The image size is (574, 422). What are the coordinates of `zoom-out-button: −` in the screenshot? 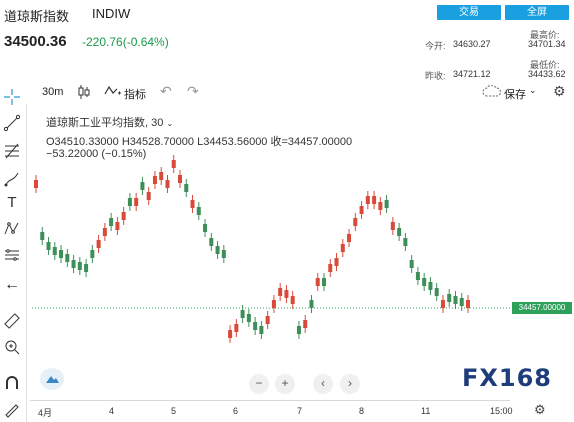 It's located at (259, 384).